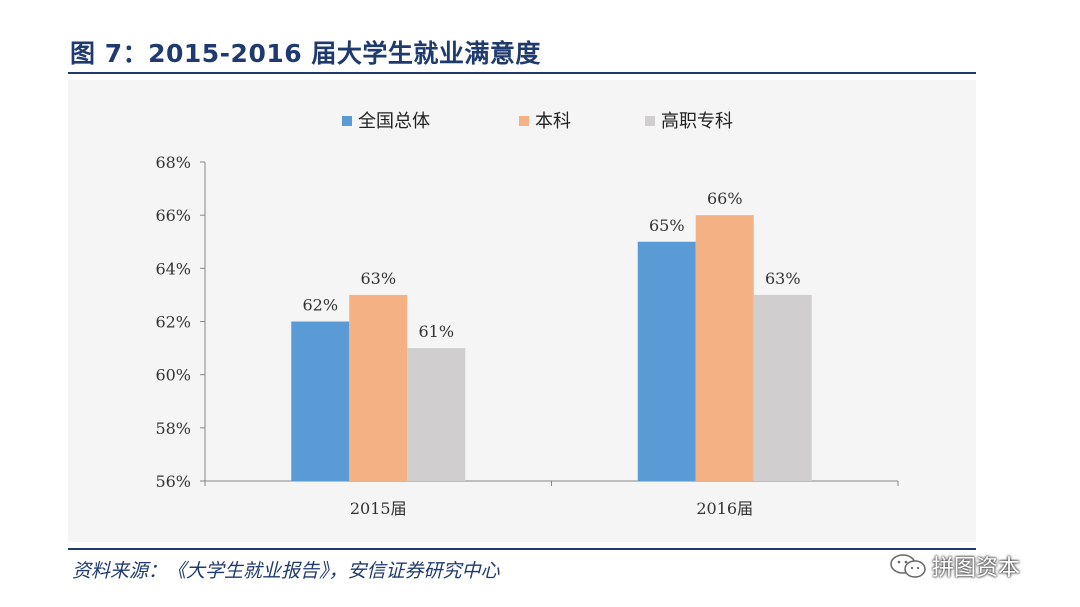 The image size is (1080, 607). What do you see at coordinates (378, 508) in the screenshot?
I see `x-tick-label: 2015届` at bounding box center [378, 508].